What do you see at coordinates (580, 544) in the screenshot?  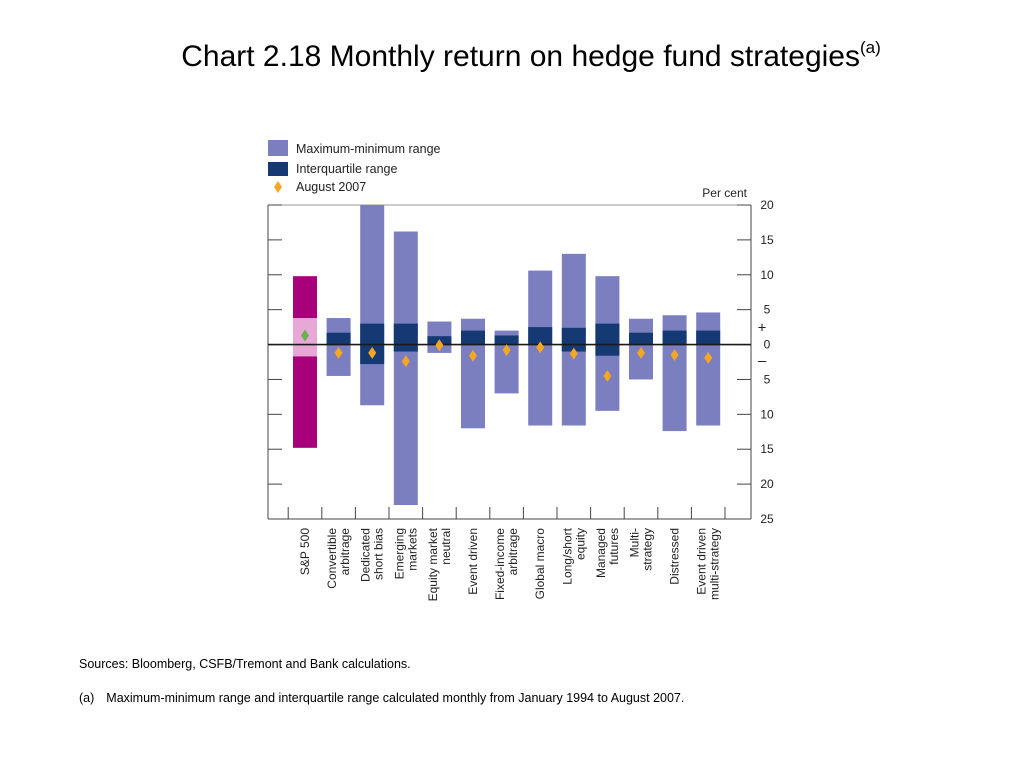 I see `category-label: equity` at bounding box center [580, 544].